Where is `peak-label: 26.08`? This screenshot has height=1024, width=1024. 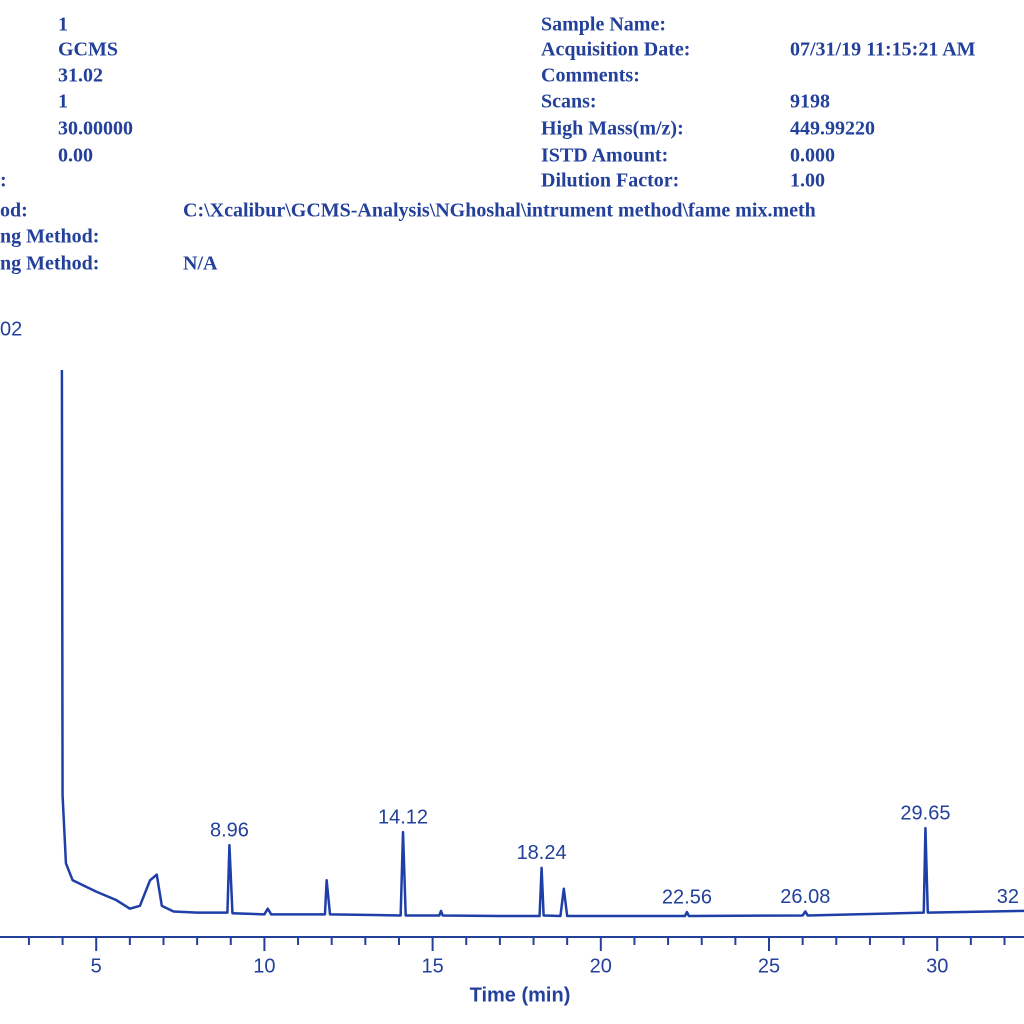 peak-label: 26.08 is located at coordinates (805, 897).